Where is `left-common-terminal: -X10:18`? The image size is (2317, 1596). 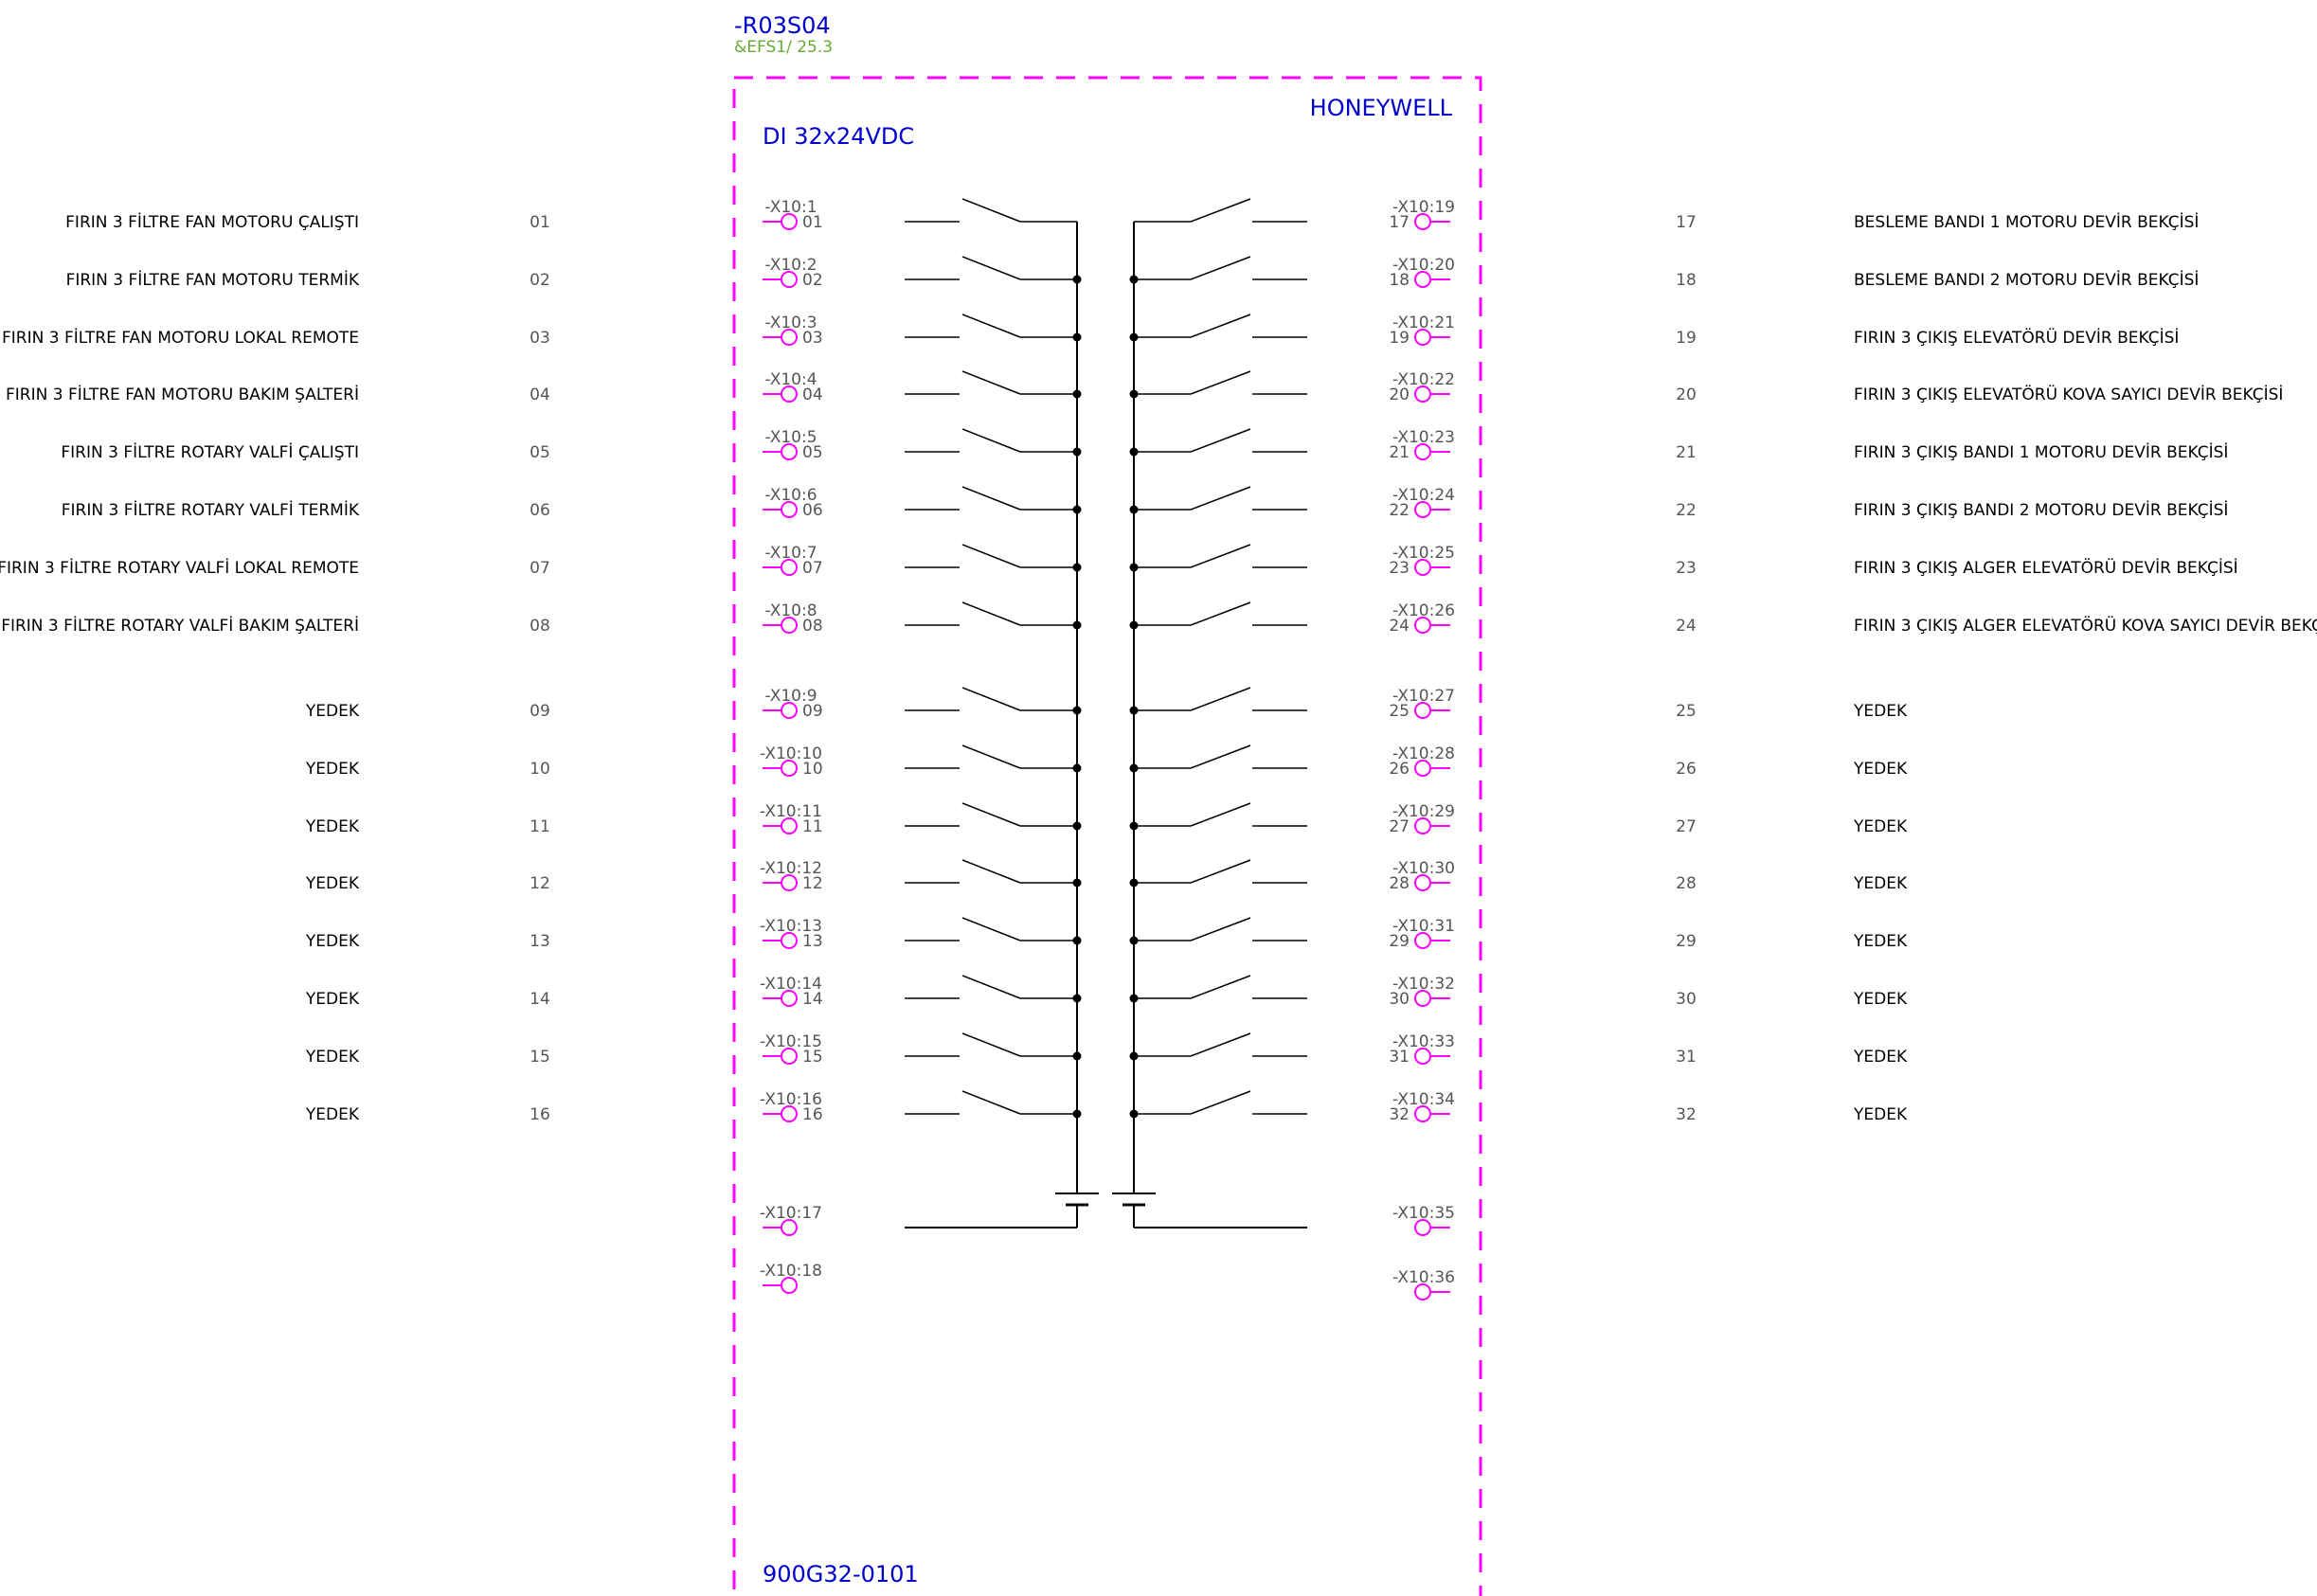
left-common-terminal: -X10:18 is located at coordinates (791, 1278).